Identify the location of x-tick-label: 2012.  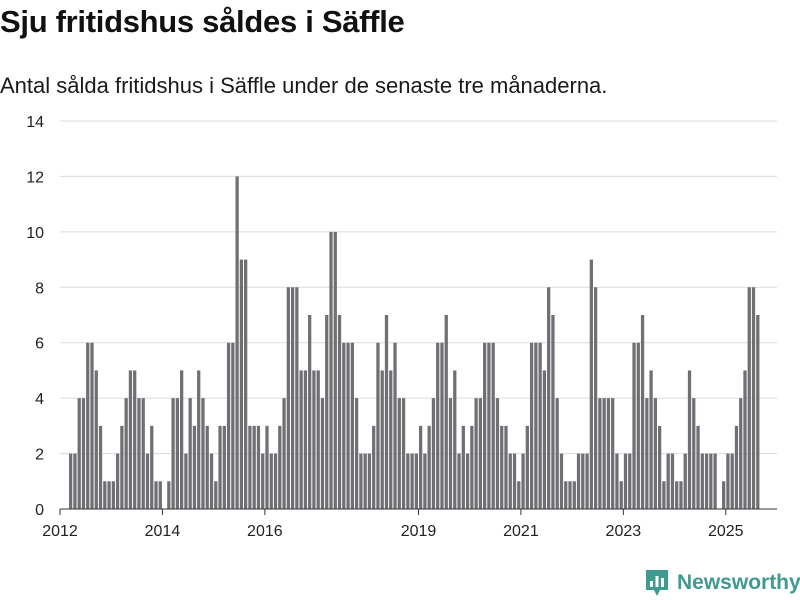
(60, 531).